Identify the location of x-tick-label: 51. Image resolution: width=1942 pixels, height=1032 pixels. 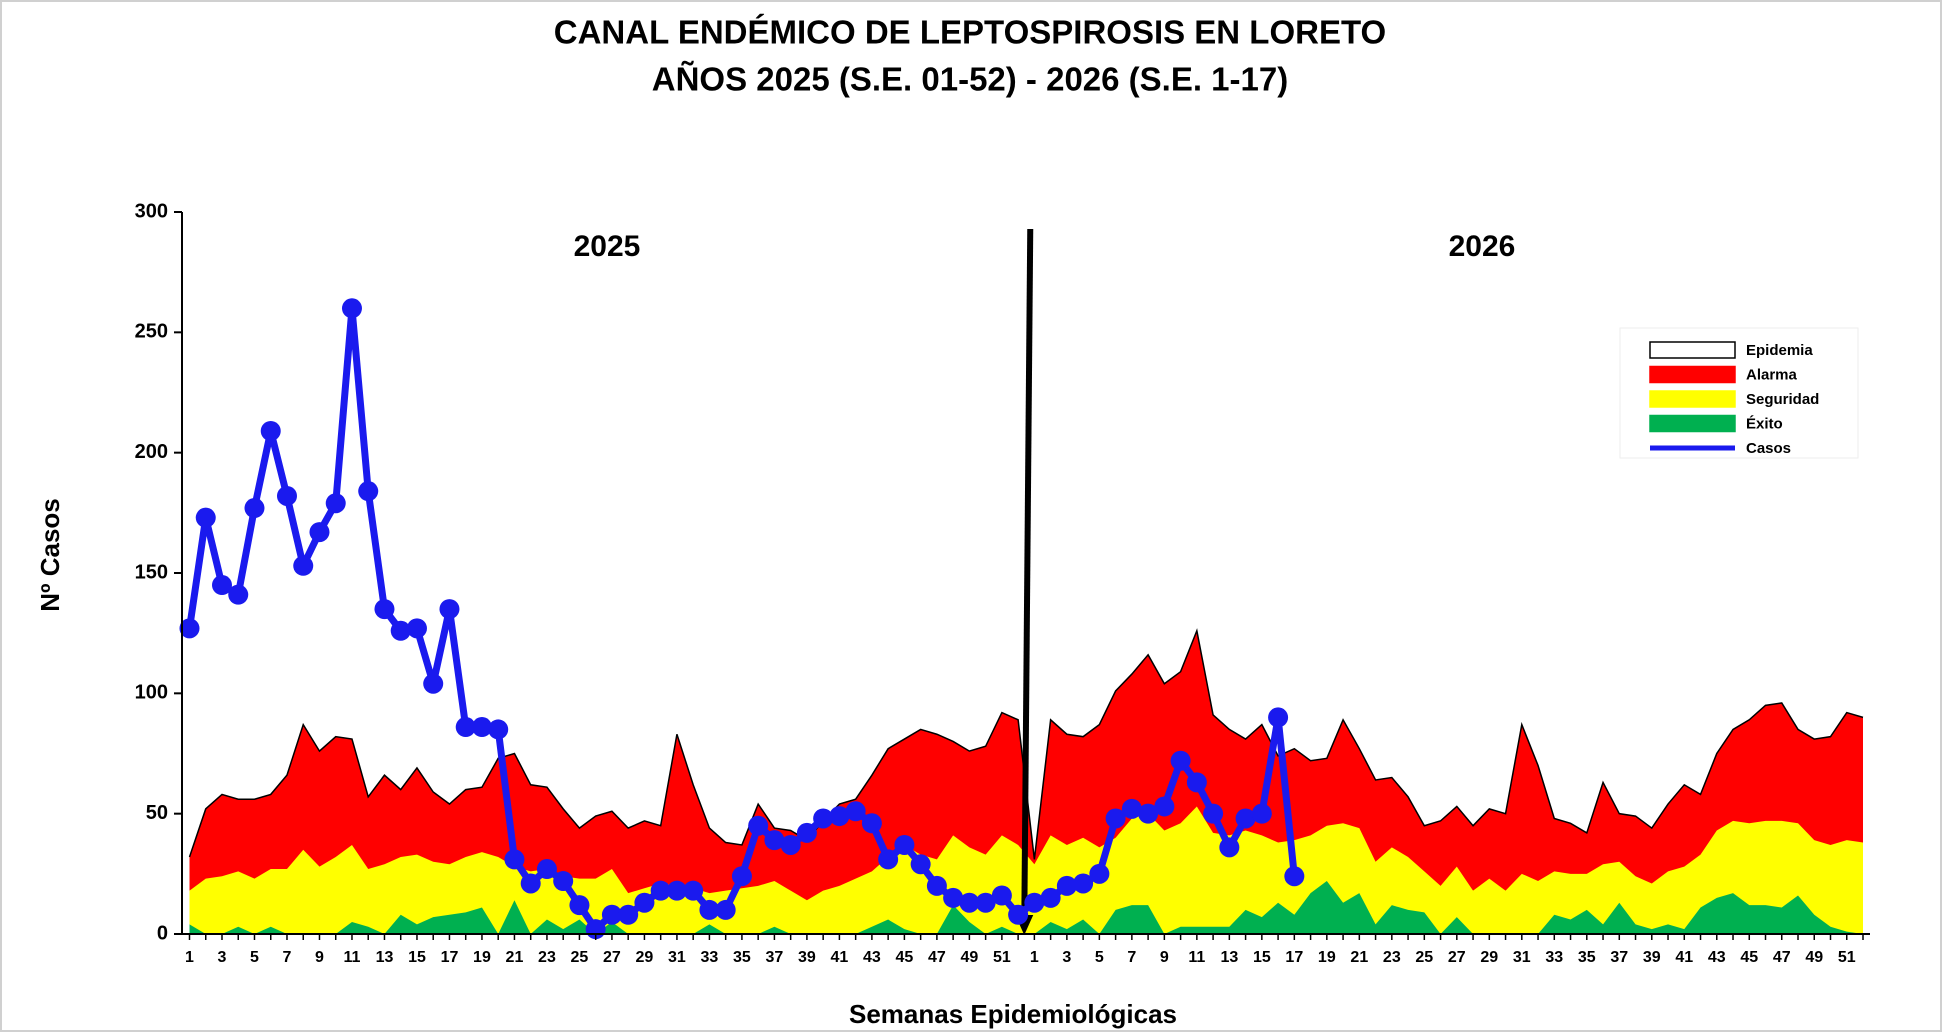
(1002, 957).